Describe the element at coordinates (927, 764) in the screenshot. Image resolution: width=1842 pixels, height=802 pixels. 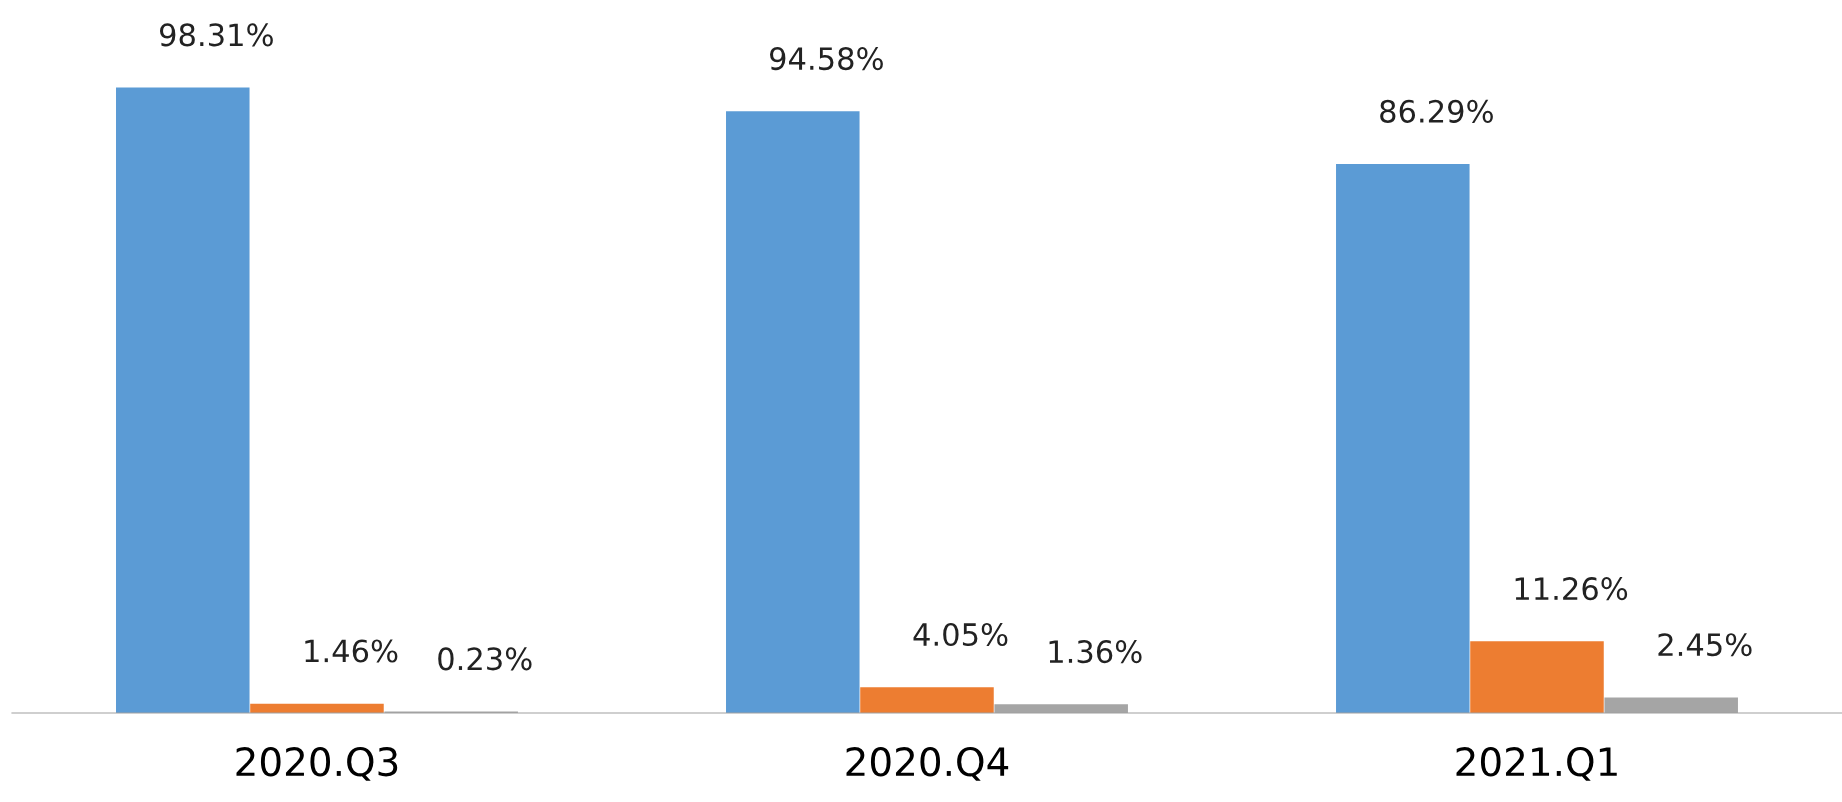
I see `x-tick-label: 2020.Q4` at that location.